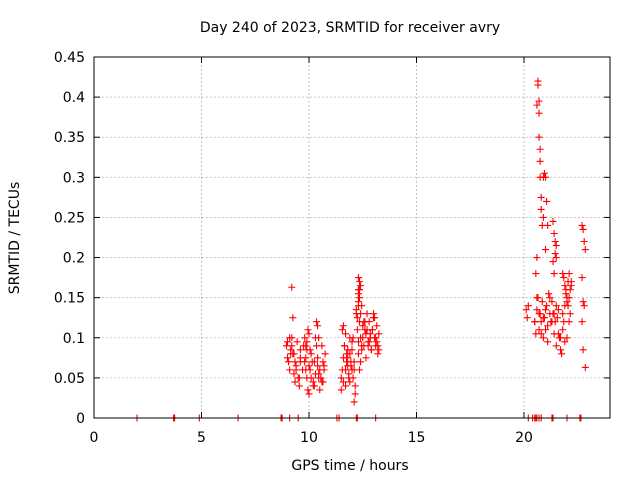  I want to click on x-tick-label: 20, so click(524, 438).